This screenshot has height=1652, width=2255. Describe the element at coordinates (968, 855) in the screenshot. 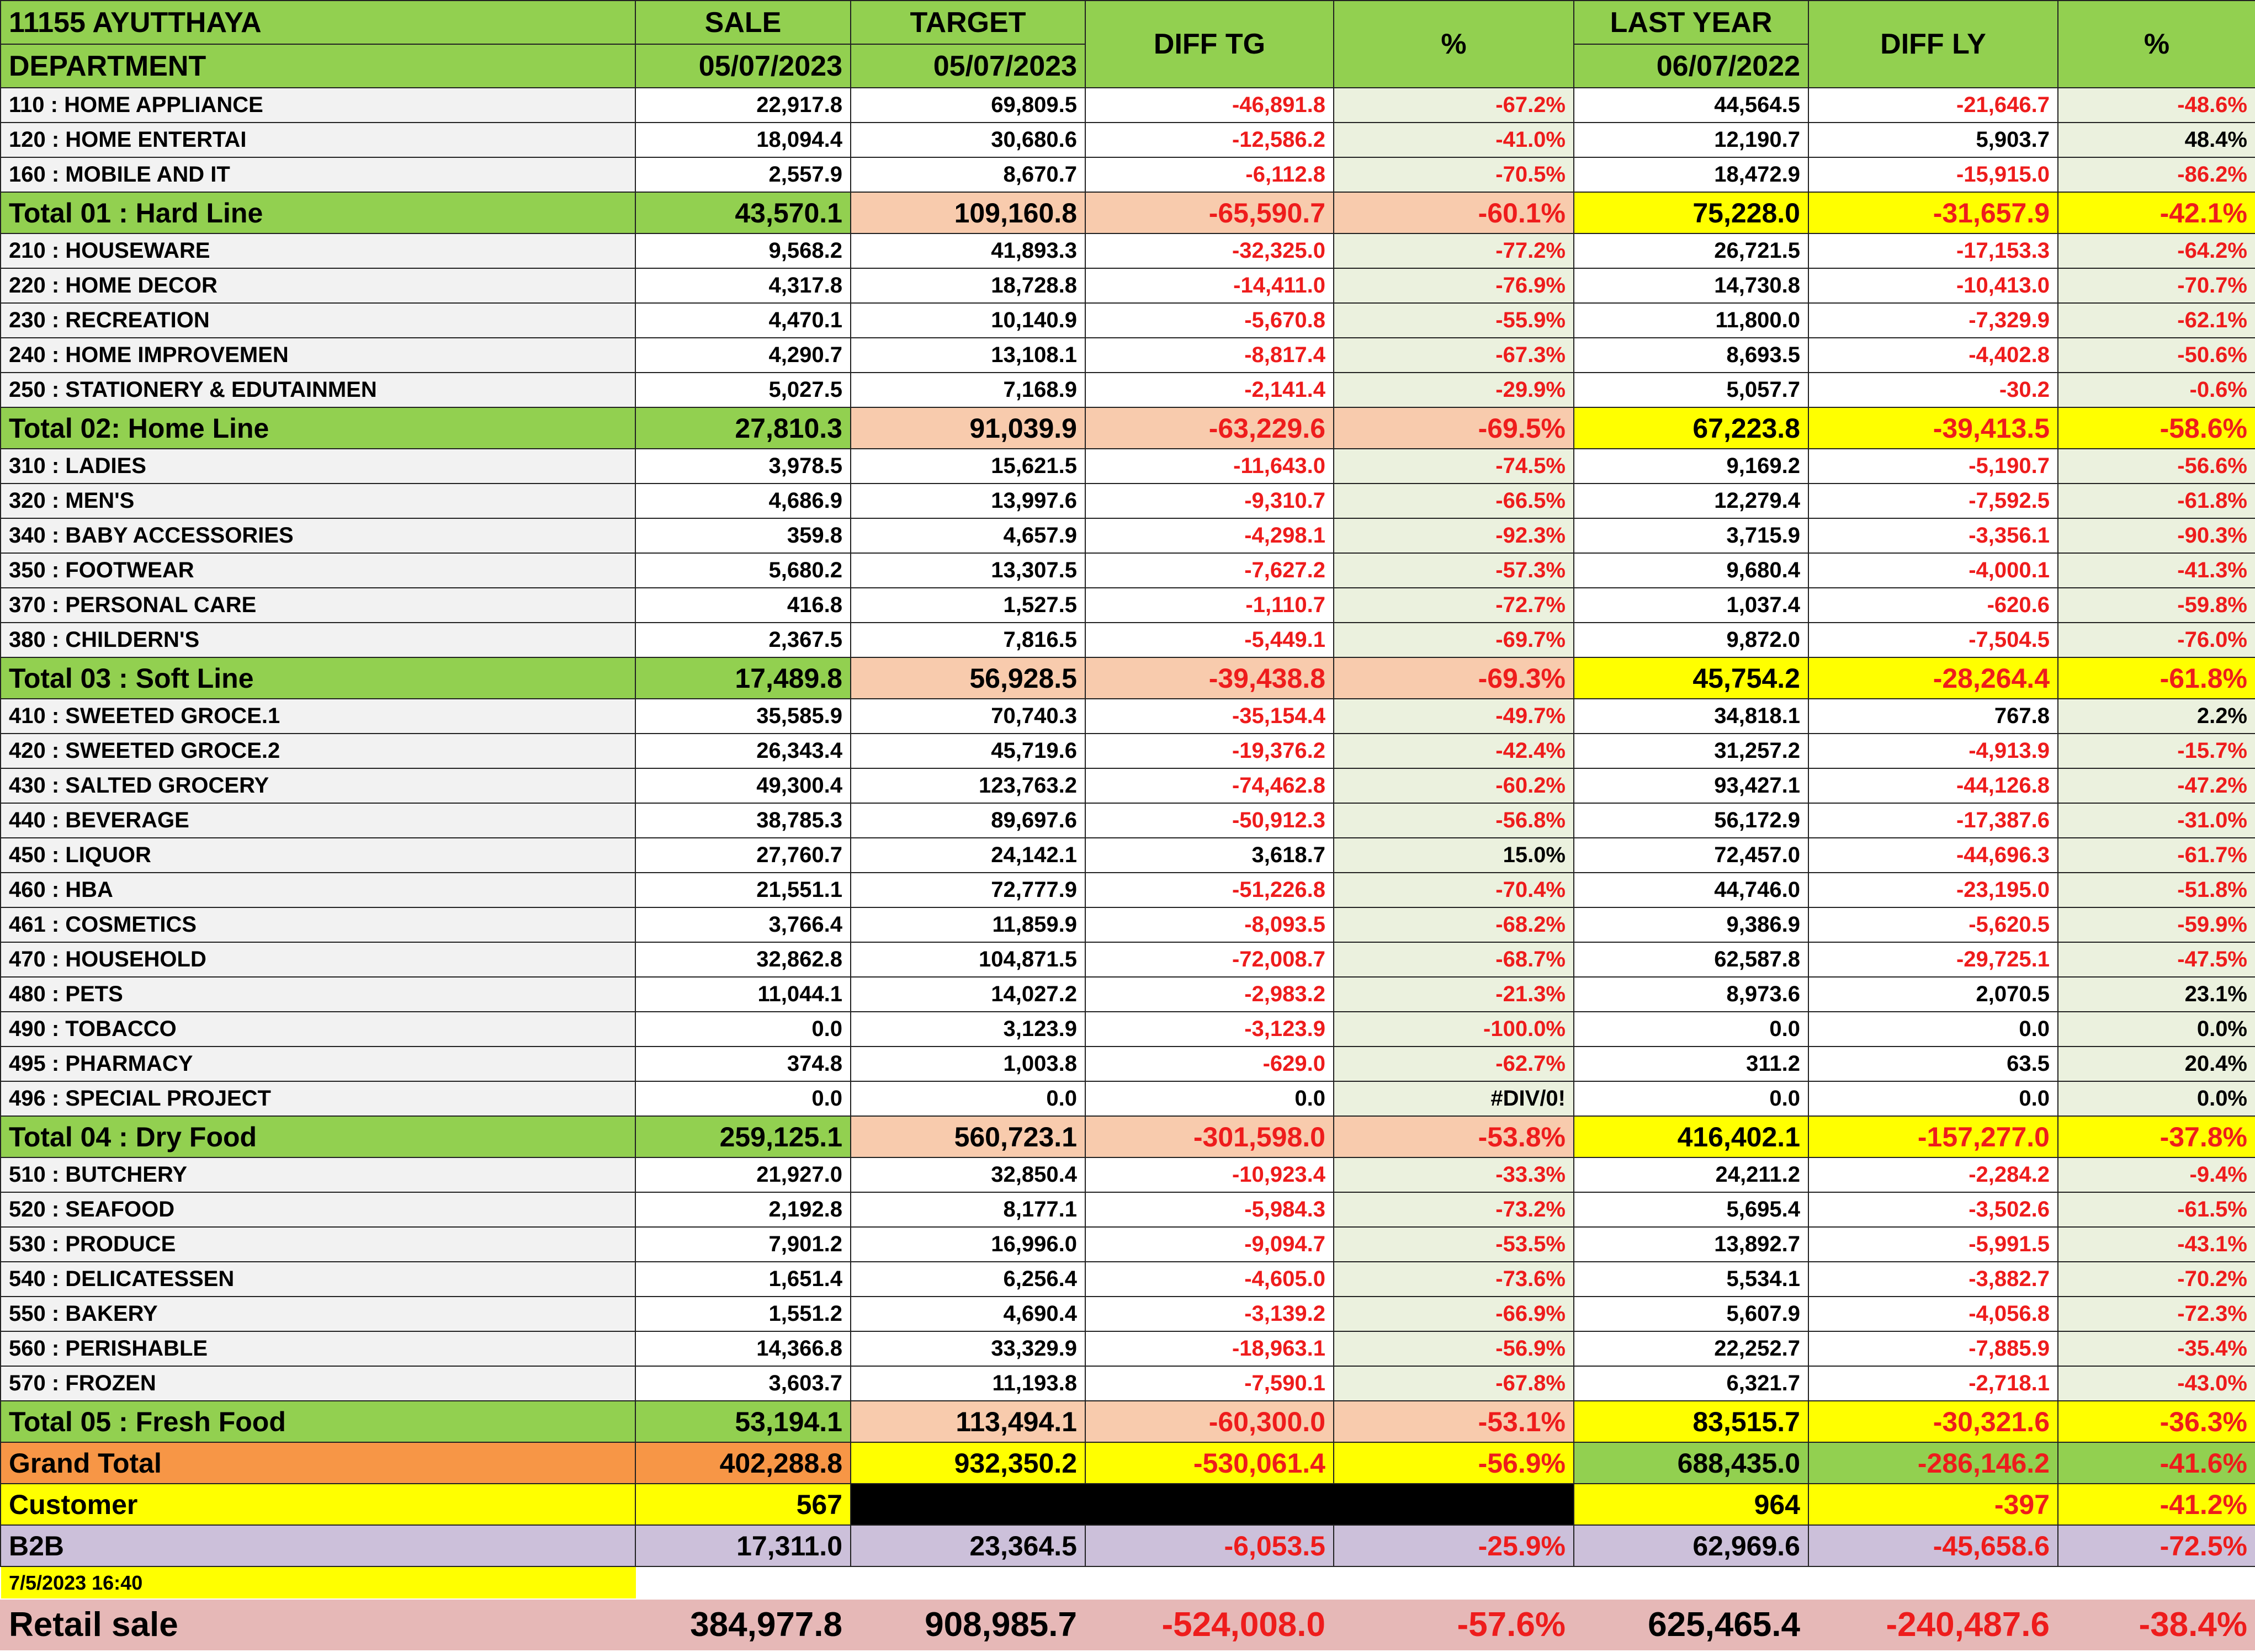

I see `target-value: 24,142.1` at that location.